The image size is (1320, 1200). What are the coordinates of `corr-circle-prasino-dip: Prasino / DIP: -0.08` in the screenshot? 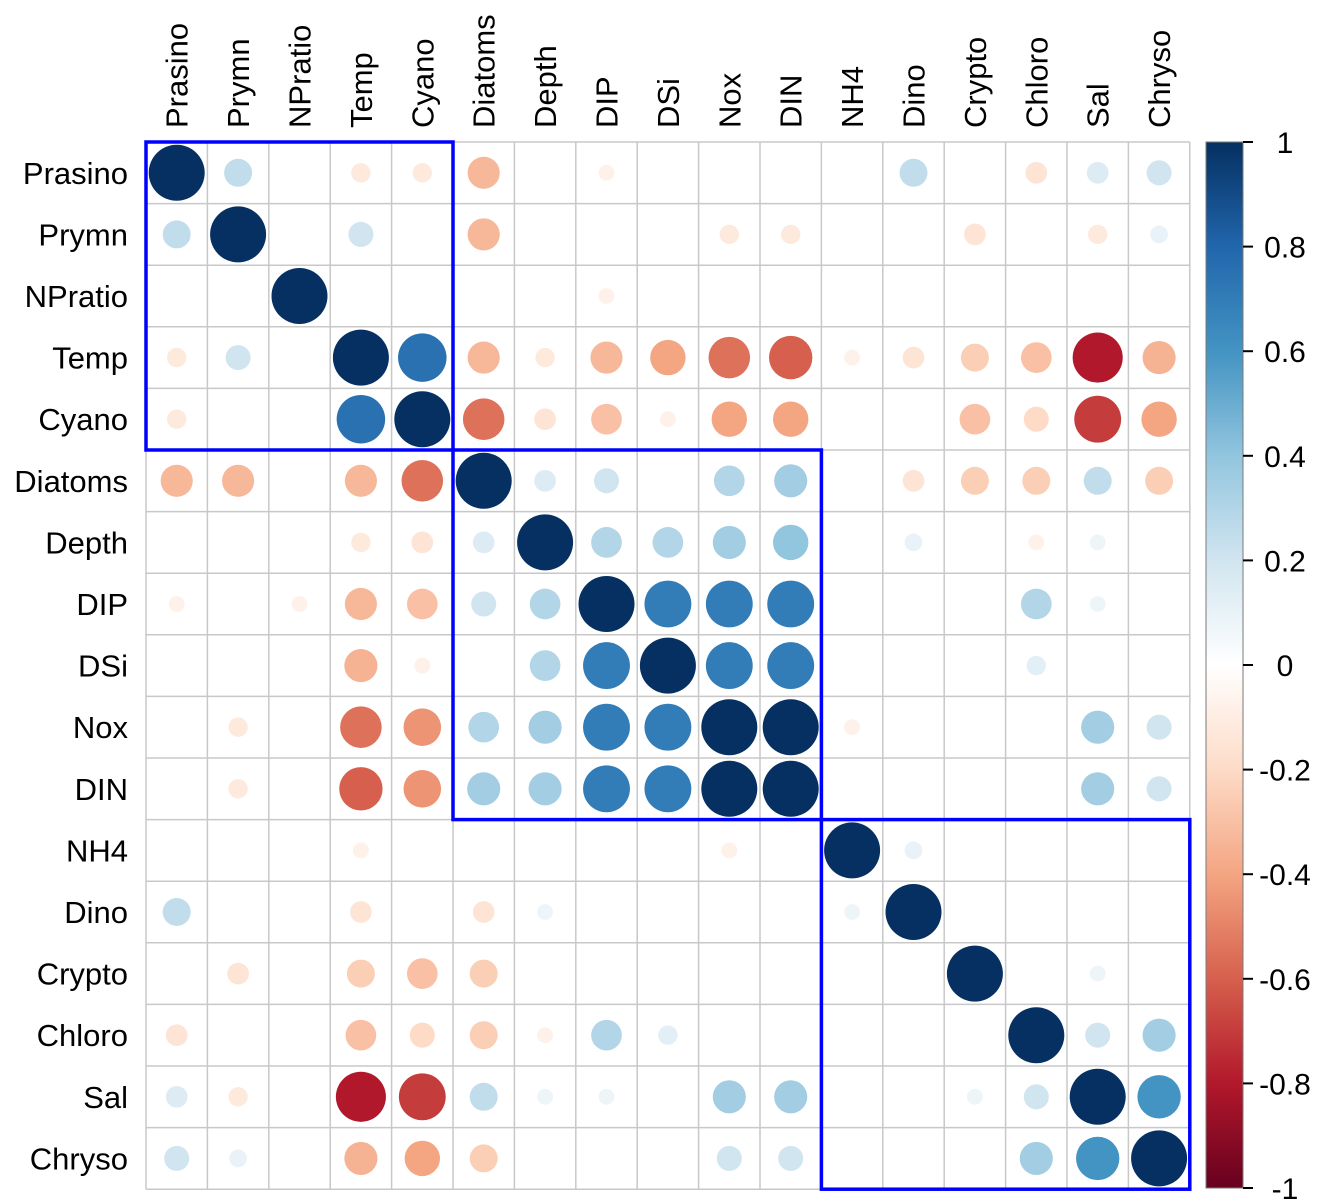 It's located at (606, 172).